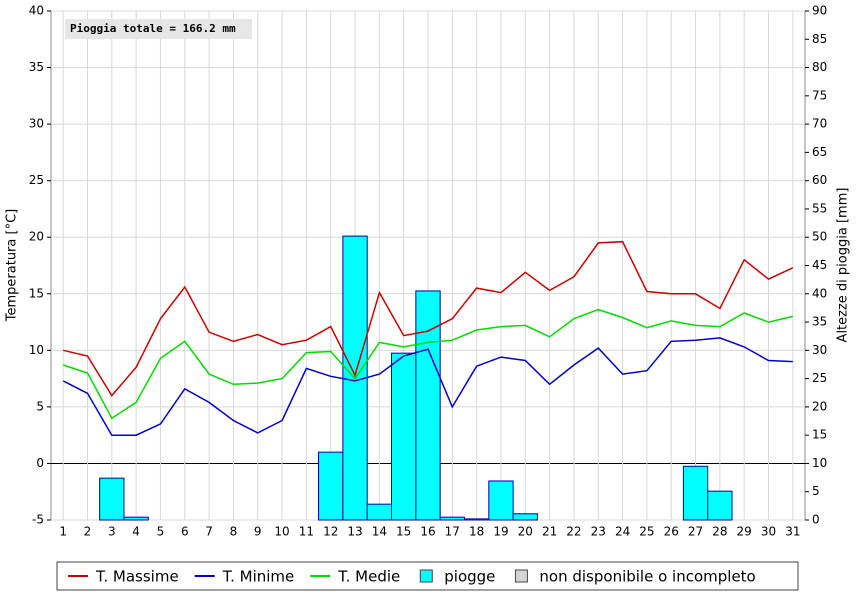 The height and width of the screenshot is (600, 865). I want to click on x-tick-label: 23, so click(598, 532).